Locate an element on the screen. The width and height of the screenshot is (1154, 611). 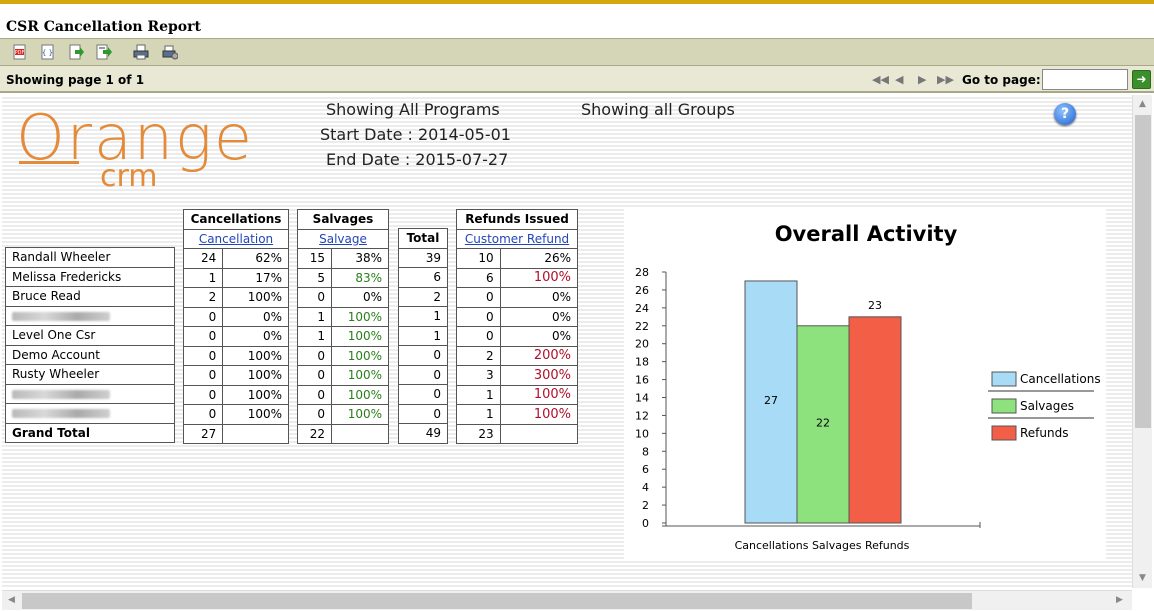
cancellation-percent: 0% is located at coordinates (255, 316).